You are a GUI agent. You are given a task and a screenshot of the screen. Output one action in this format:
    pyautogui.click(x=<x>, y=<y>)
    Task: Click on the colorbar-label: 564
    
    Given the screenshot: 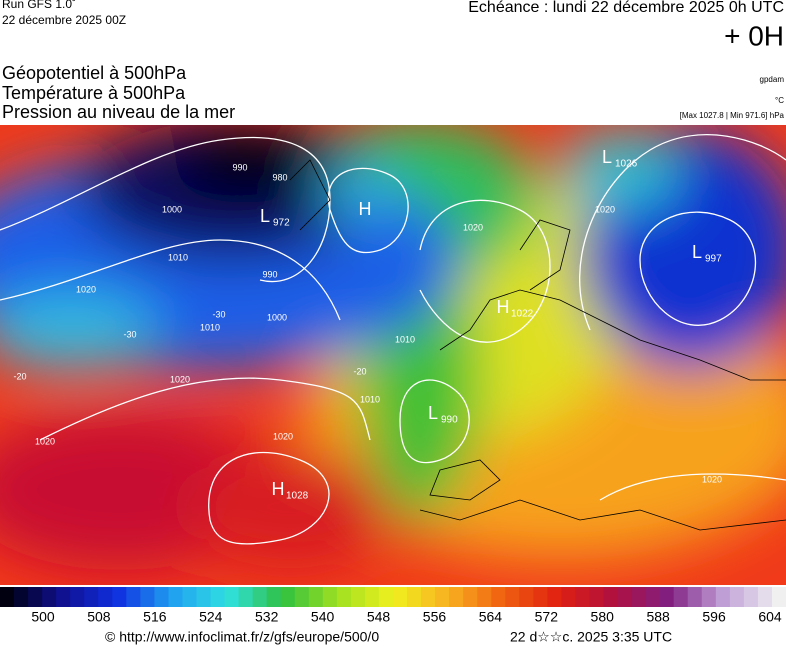 What is the action you would take?
    pyautogui.click(x=491, y=617)
    